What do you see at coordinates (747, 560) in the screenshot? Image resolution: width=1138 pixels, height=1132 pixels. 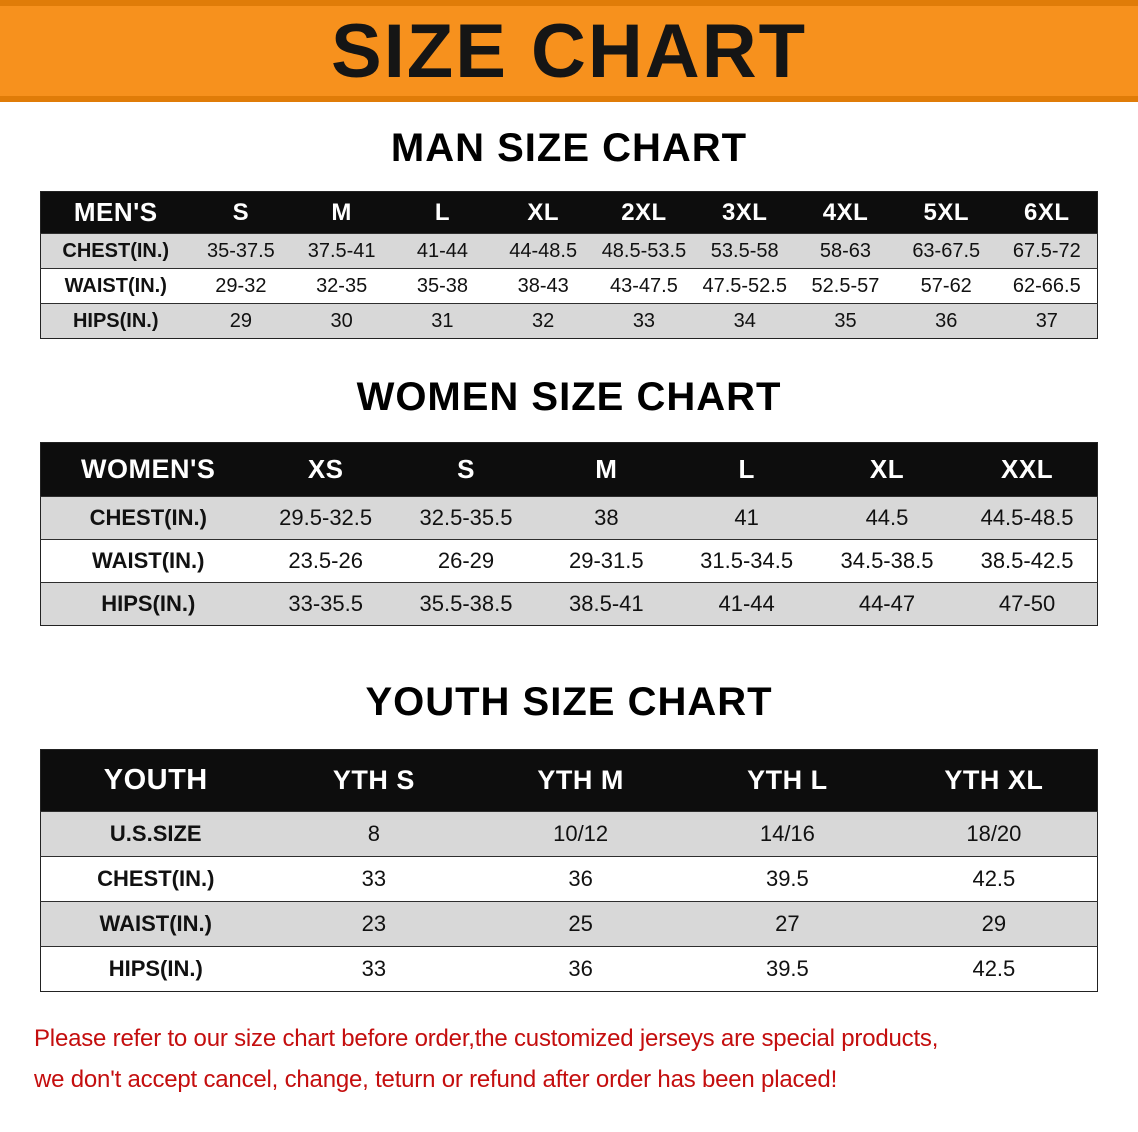 I see `size-value: 31.5-34.5` at bounding box center [747, 560].